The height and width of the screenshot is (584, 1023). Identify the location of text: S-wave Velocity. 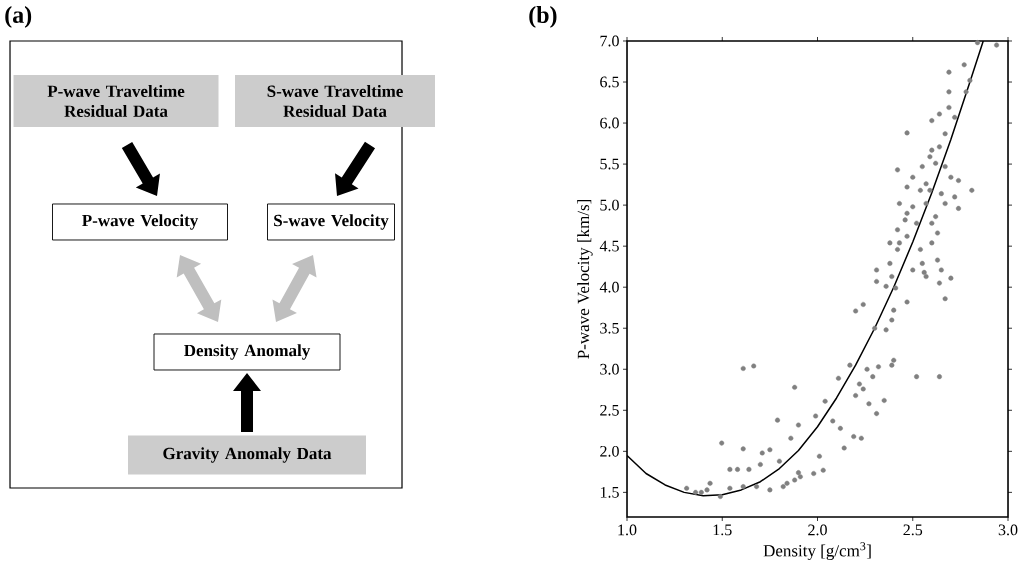
(331, 222).